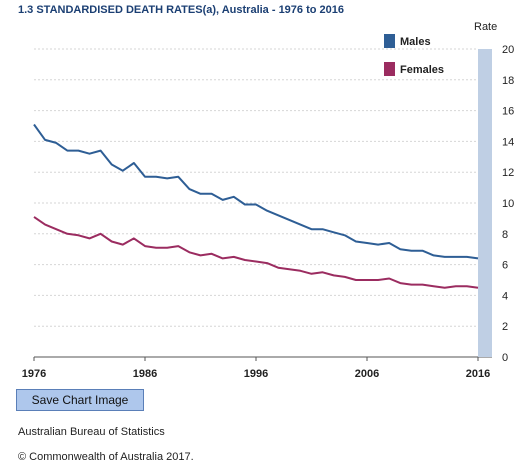 Image resolution: width=526 pixels, height=466 pixels. I want to click on y-tick-label: 18, so click(508, 81).